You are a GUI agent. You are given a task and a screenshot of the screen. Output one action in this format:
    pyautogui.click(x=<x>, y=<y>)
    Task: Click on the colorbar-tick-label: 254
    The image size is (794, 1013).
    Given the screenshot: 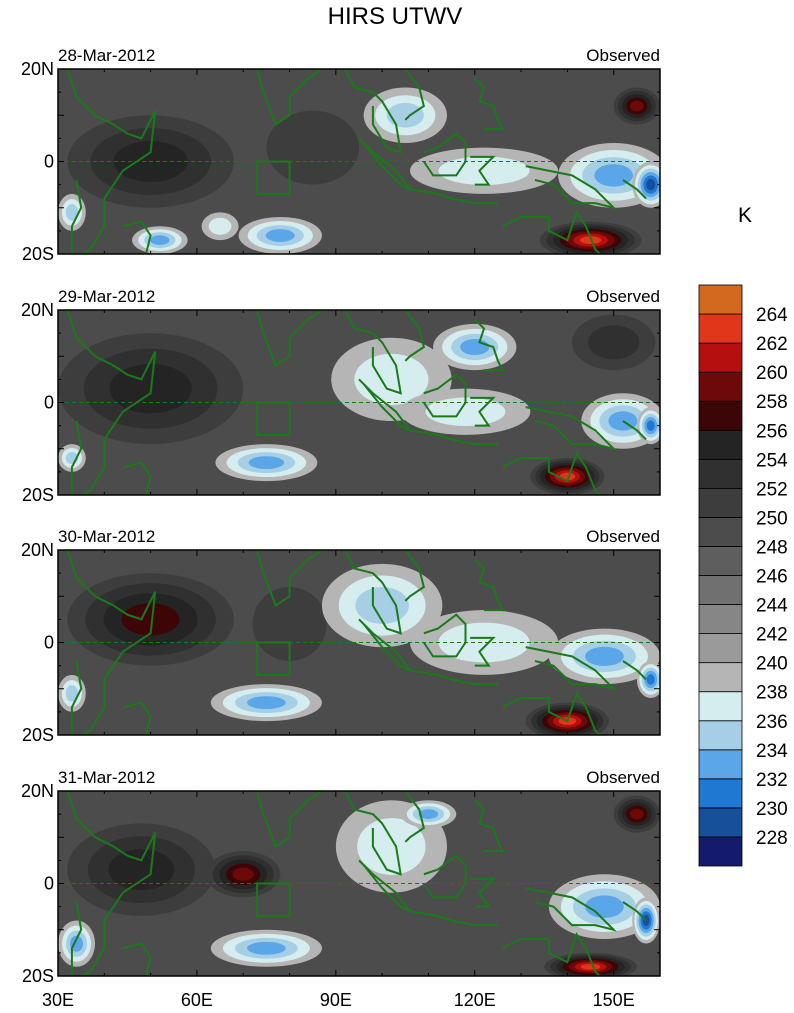 What is the action you would take?
    pyautogui.click(x=772, y=460)
    